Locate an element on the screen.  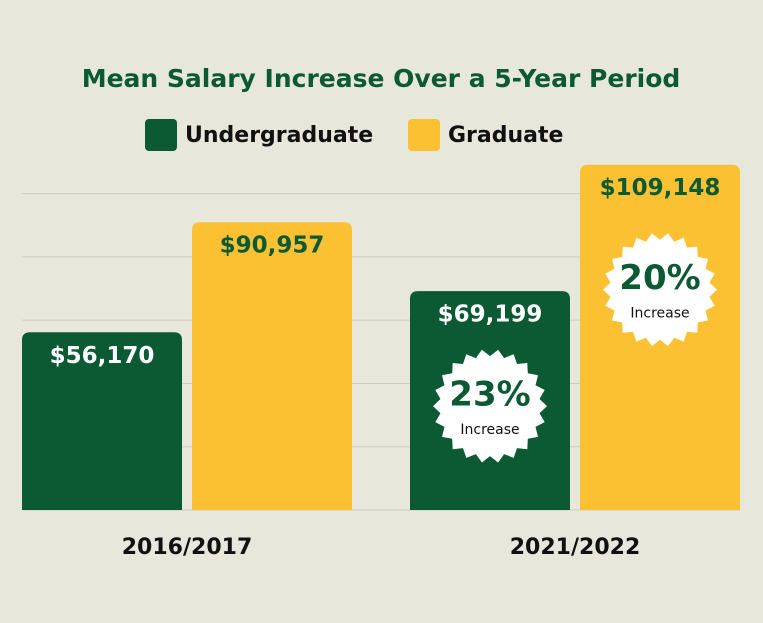
badge-value: 23% is located at coordinates (489, 395).